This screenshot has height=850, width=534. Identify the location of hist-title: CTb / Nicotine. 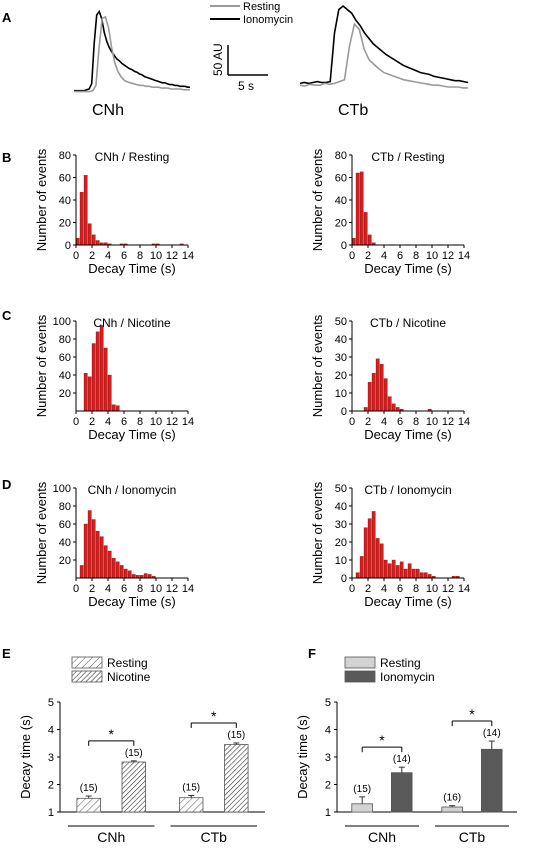
(408, 323).